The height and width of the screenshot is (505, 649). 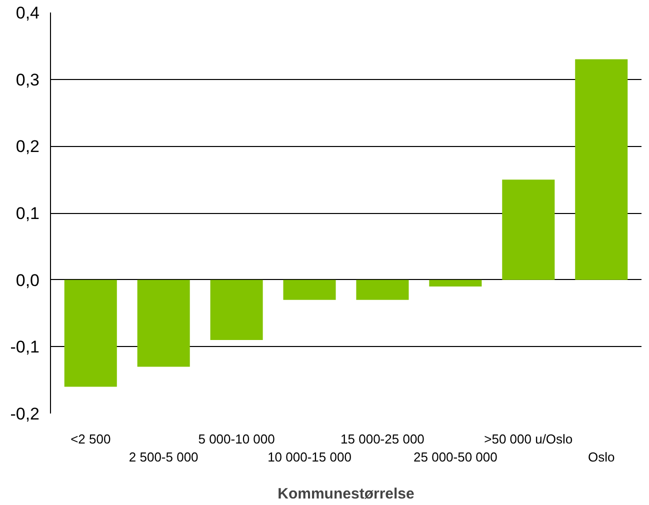 What do you see at coordinates (25, 414) in the screenshot?
I see `y-tick-label: -0,2` at bounding box center [25, 414].